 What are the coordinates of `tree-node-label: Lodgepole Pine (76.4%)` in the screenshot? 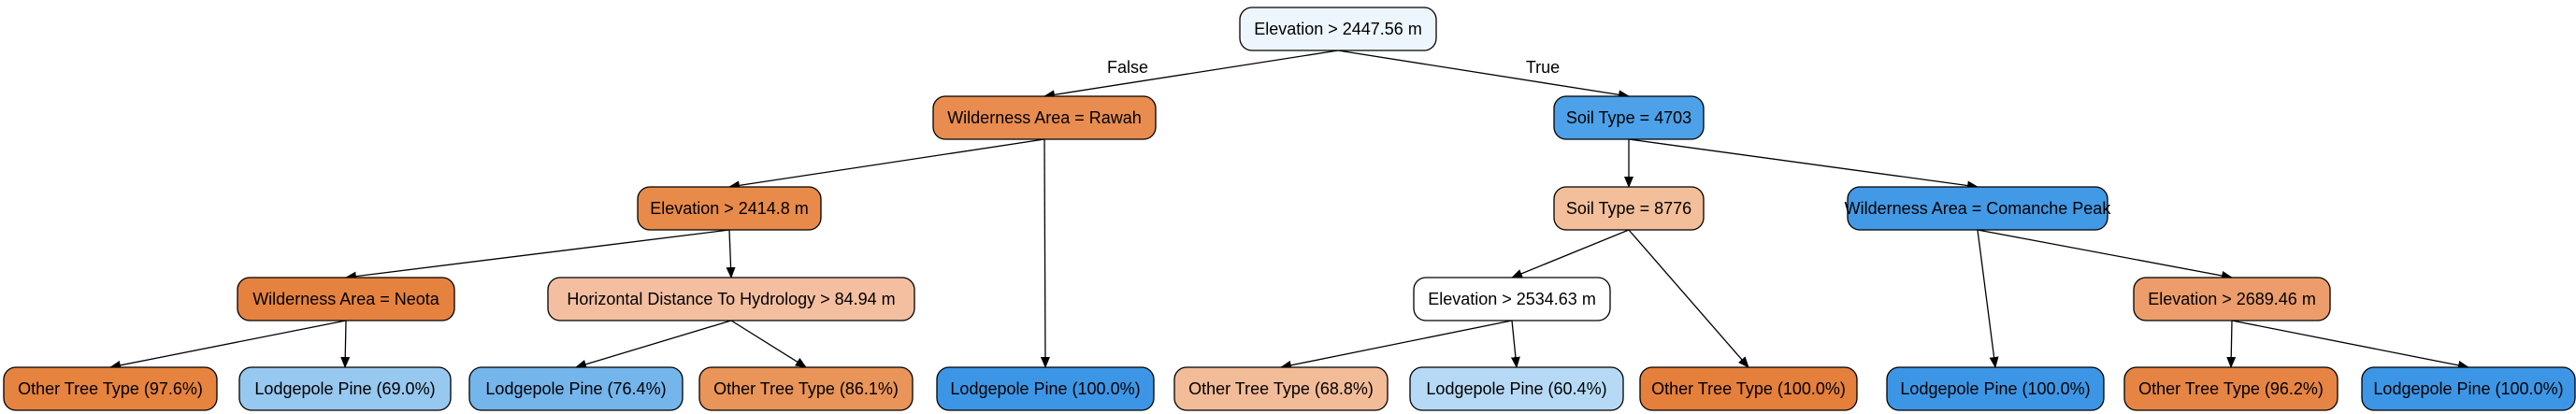 It's located at (575, 388).